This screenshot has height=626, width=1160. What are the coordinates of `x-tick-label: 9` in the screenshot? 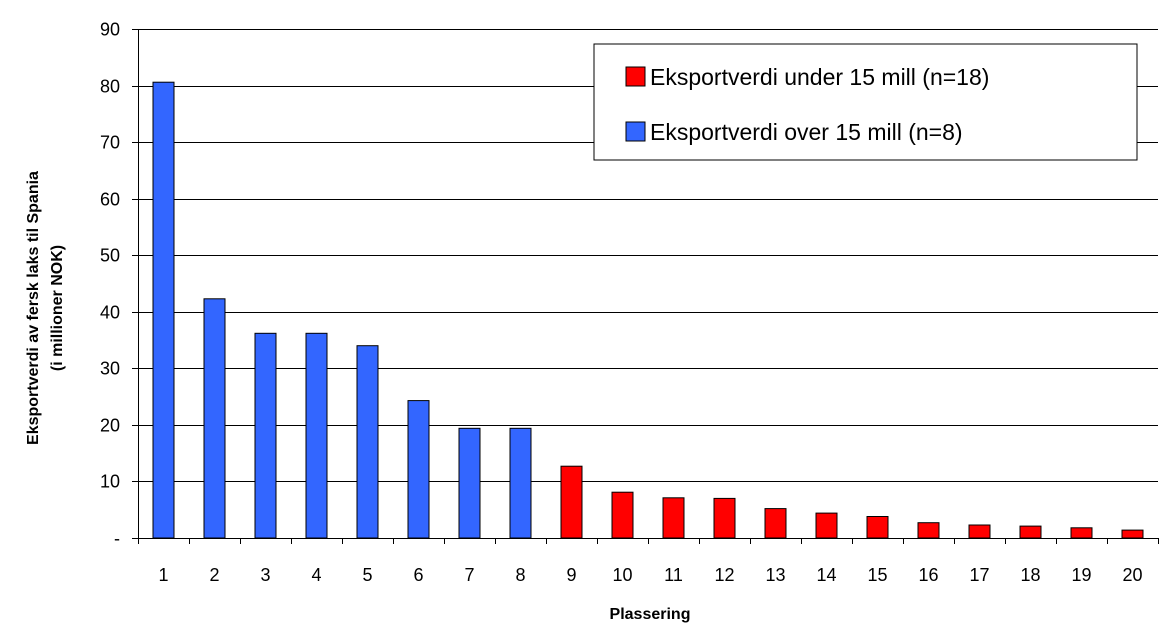 It's located at (571, 575).